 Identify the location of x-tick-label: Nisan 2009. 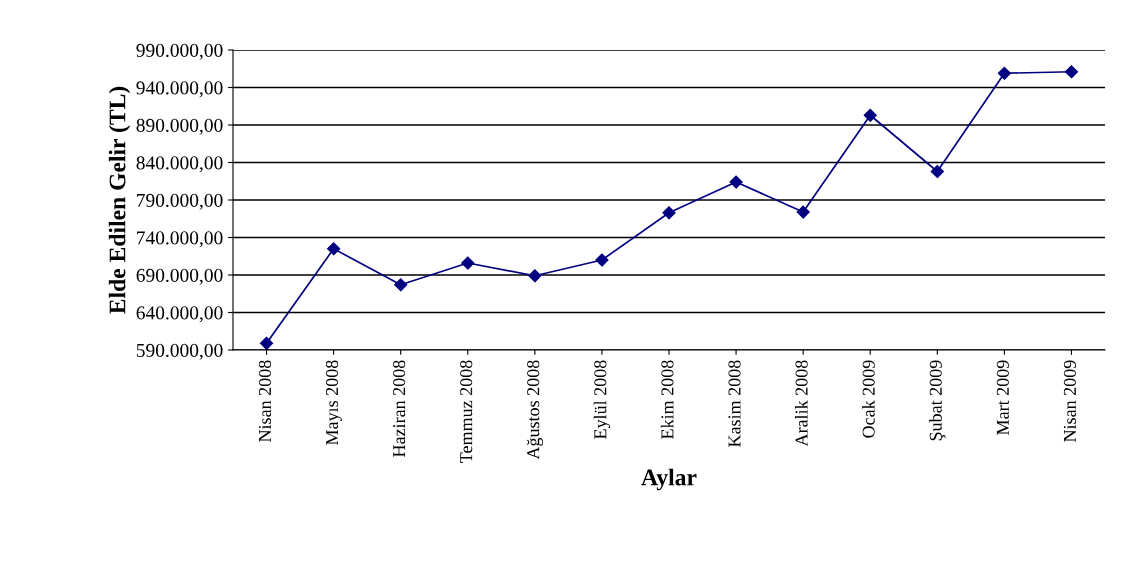
(1069, 401).